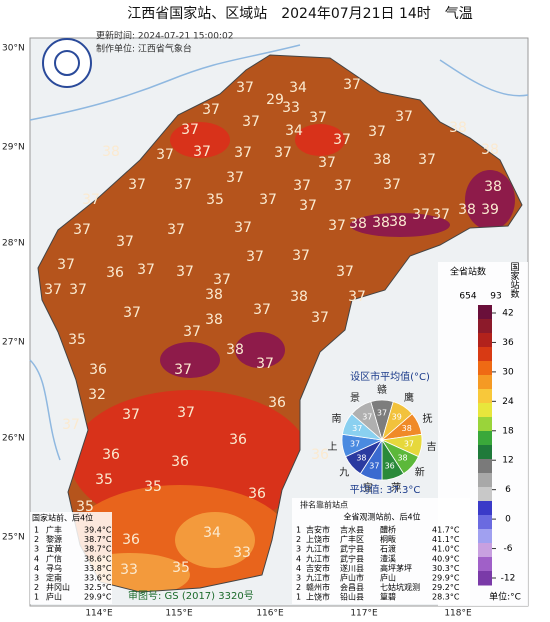 Image resolution: width=550 pixels, height=622 pixels. Describe the element at coordinates (446, 597) in the screenshot. I see `all-cell: 28.3°C` at that location.